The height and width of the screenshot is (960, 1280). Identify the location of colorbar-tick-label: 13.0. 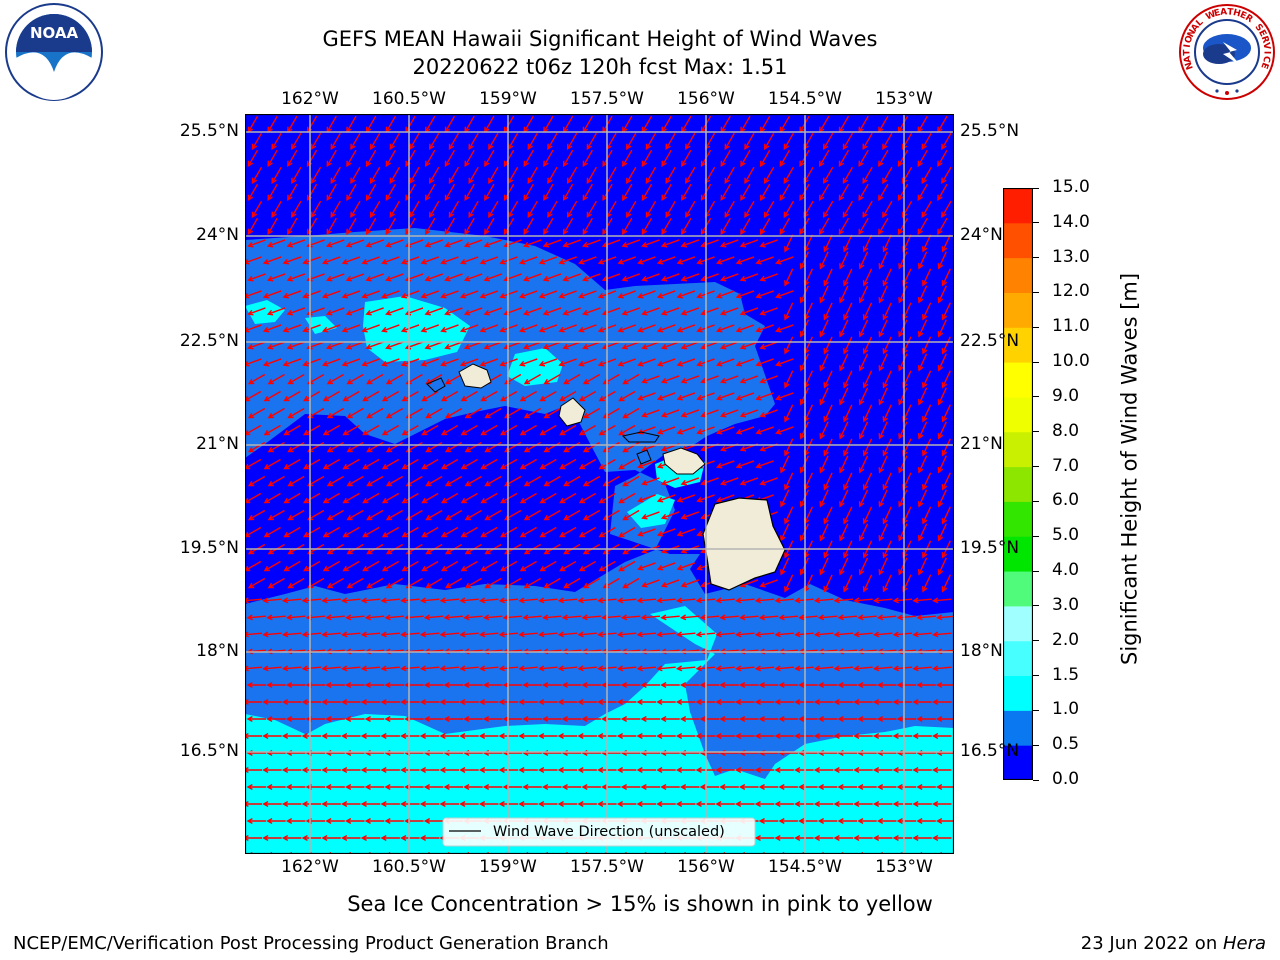
(1071, 256).